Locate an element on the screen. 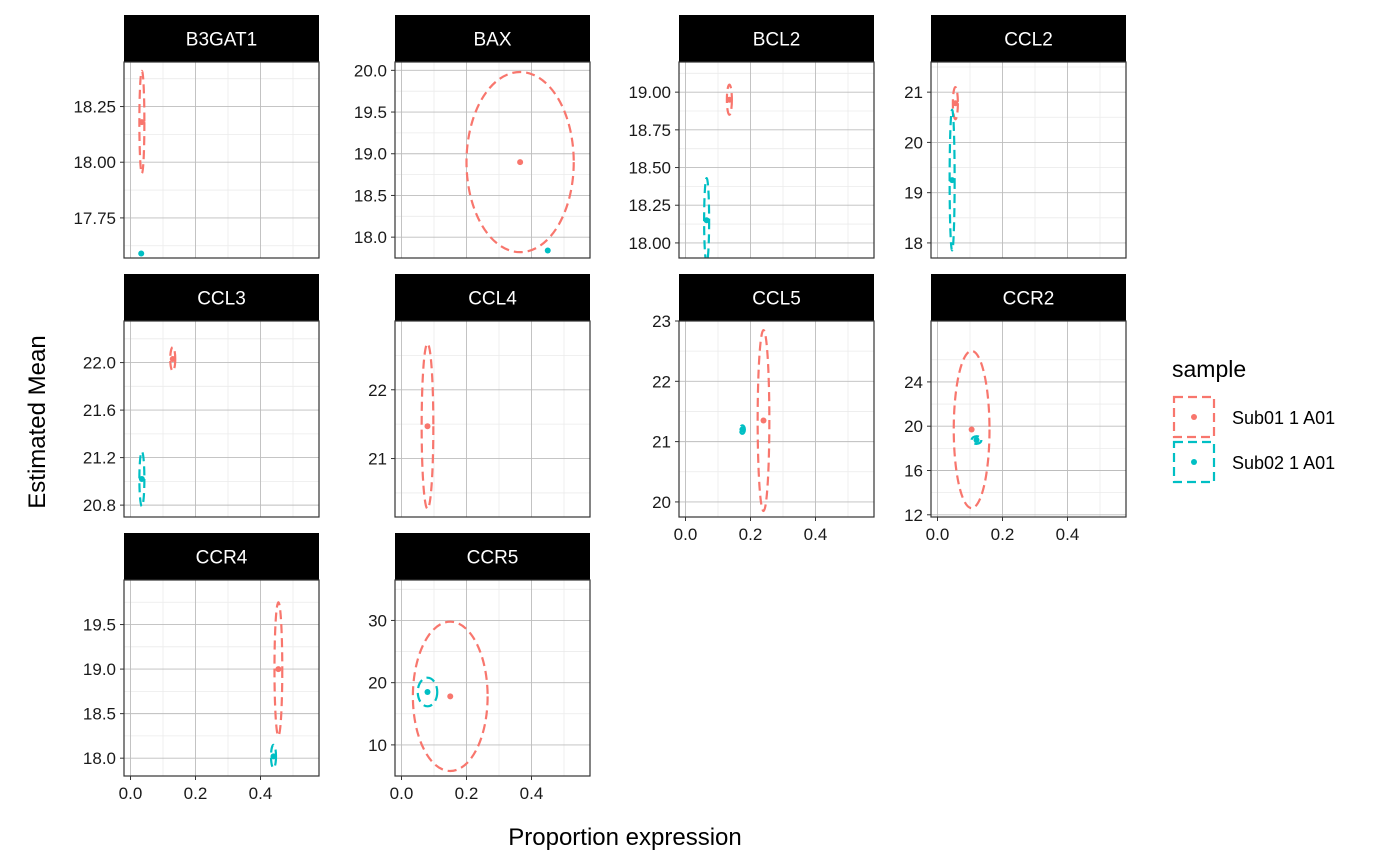  panel-strip-label: CCL4 is located at coordinates (492, 299).